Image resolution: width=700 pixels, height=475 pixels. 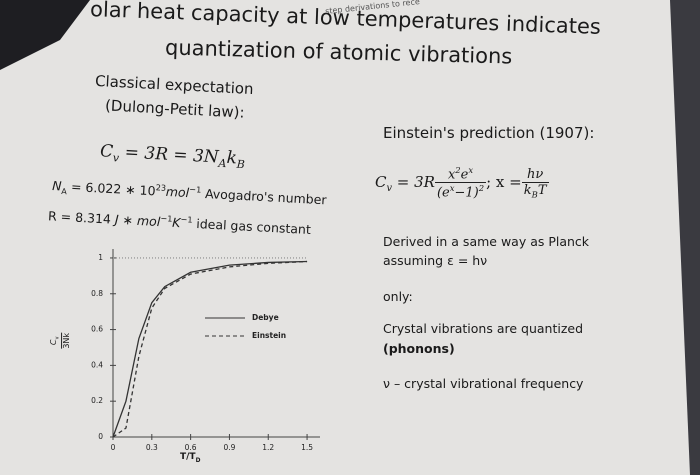 What do you see at coordinates (443, 193) in the screenshot?
I see `text: (e` at bounding box center [443, 193].